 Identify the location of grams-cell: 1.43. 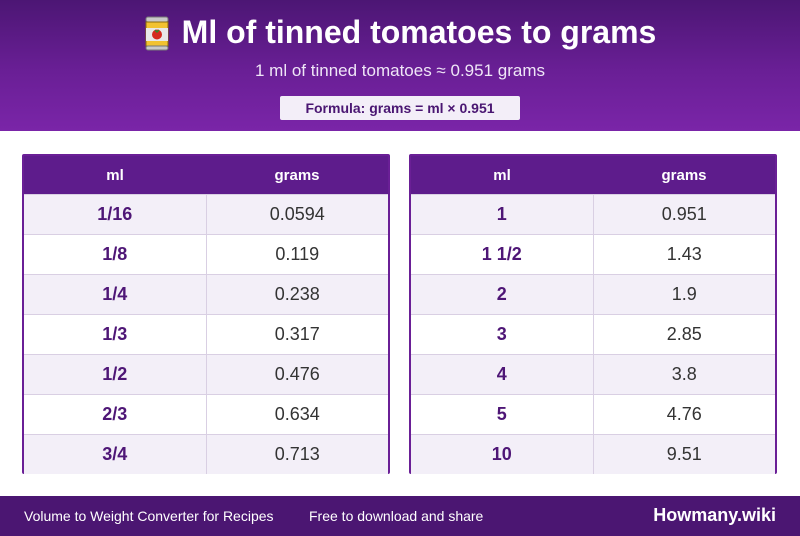
(684, 254).